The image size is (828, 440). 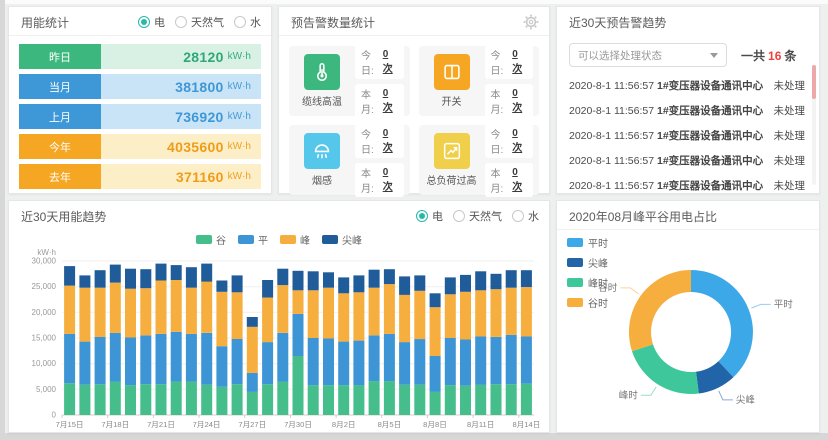 What do you see at coordinates (54, 415) in the screenshot?
I see `svg-text: 0` at bounding box center [54, 415].